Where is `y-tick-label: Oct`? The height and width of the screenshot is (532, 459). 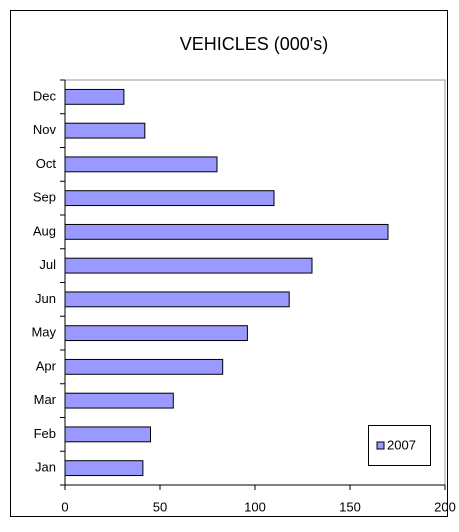
y-tick-label: Oct is located at coordinates (46, 163).